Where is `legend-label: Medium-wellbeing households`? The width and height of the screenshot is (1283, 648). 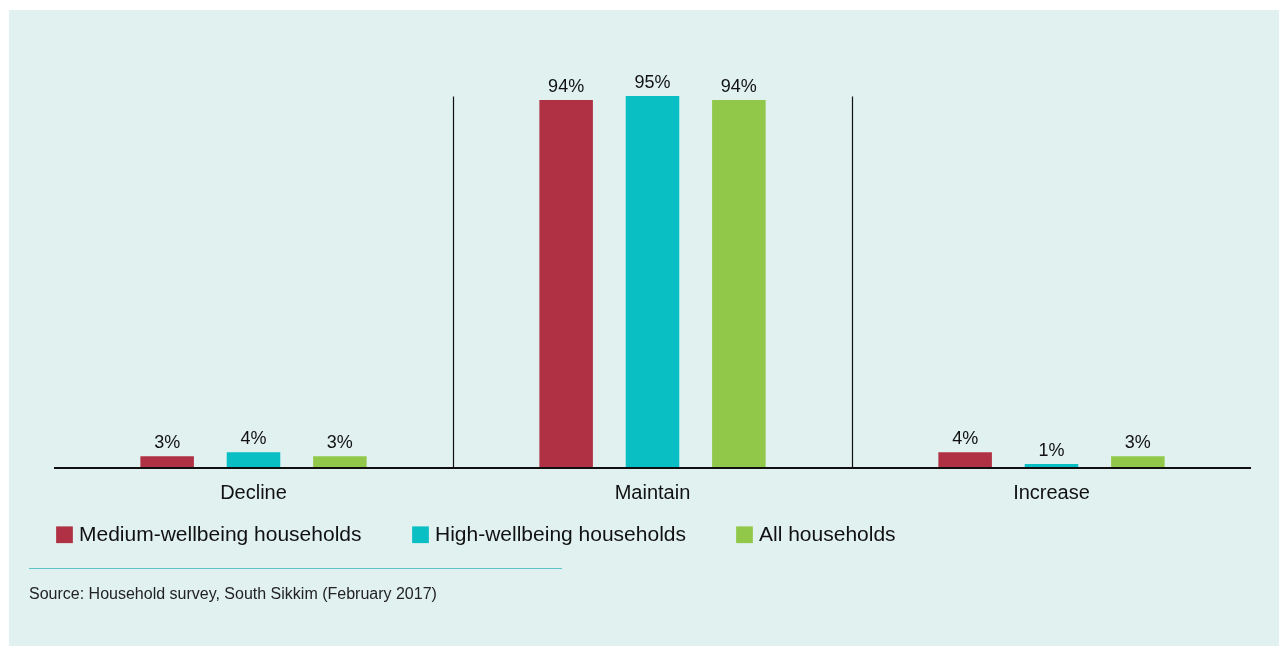
legend-label: Medium-wellbeing households is located at coordinates (220, 533).